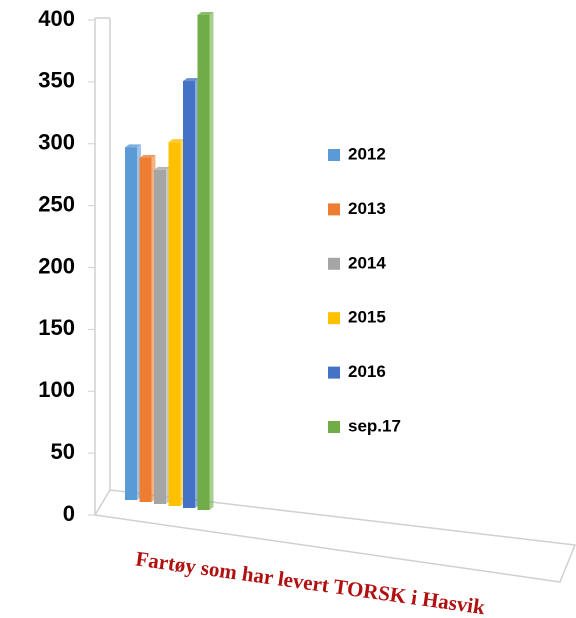 The height and width of the screenshot is (618, 576). What do you see at coordinates (334, 536) in the screenshot?
I see `floor` at bounding box center [334, 536].